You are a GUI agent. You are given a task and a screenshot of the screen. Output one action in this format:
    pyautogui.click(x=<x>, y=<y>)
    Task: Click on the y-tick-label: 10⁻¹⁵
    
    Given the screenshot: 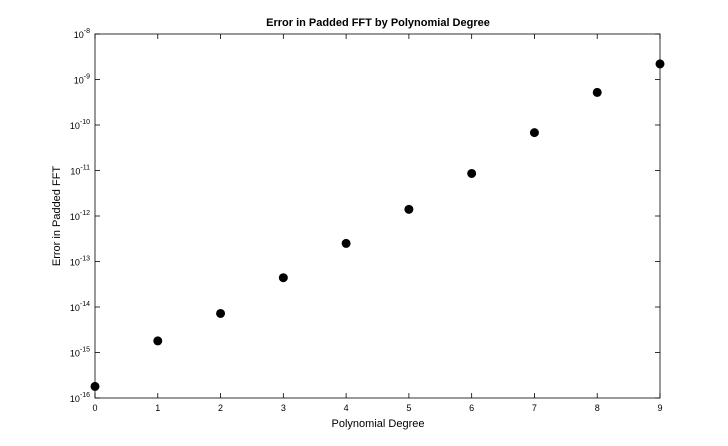 What is the action you would take?
    pyautogui.click(x=80, y=353)
    